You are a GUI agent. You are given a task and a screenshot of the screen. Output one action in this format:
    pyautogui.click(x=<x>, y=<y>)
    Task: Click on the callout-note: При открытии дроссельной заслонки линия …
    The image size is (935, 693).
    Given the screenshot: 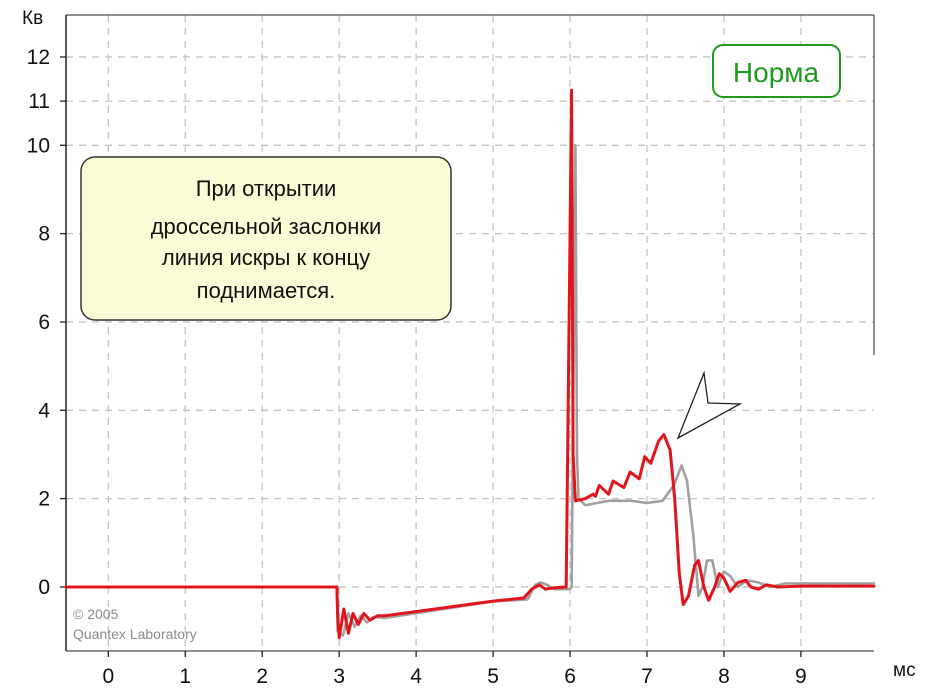 What is the action you would take?
    pyautogui.click(x=266, y=238)
    